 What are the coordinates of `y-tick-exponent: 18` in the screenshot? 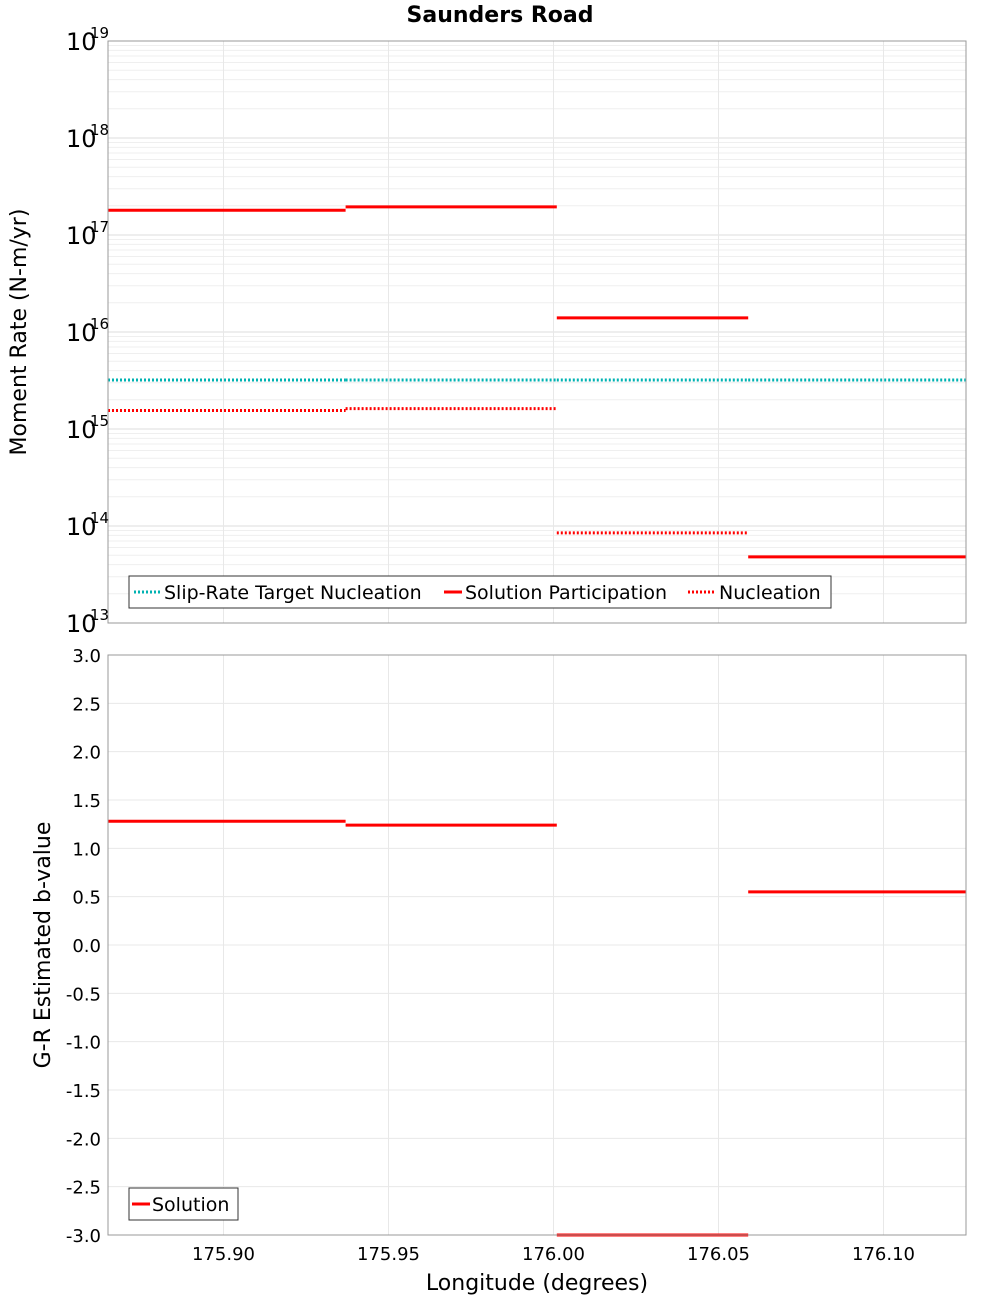 It's located at (99, 130).